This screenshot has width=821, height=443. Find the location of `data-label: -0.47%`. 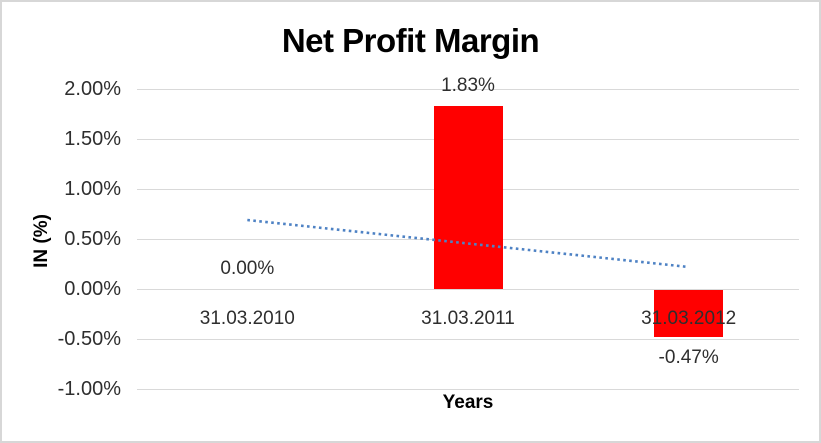

data-label: -0.47% is located at coordinates (688, 357).